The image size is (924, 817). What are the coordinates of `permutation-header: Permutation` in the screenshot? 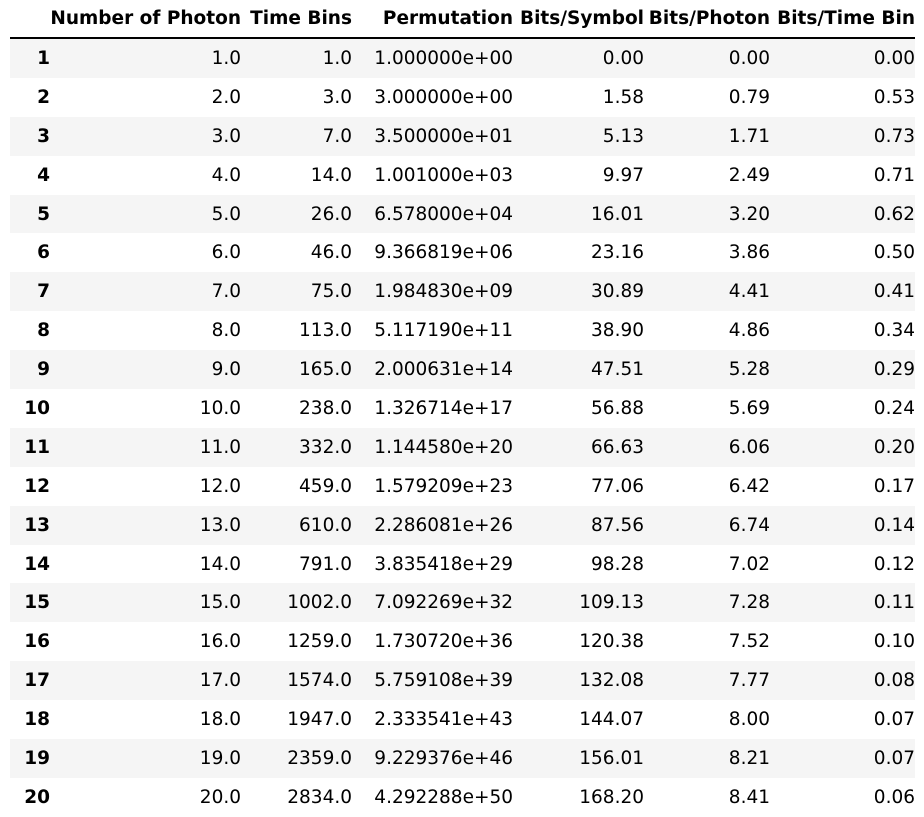 It's located at (432, 19).